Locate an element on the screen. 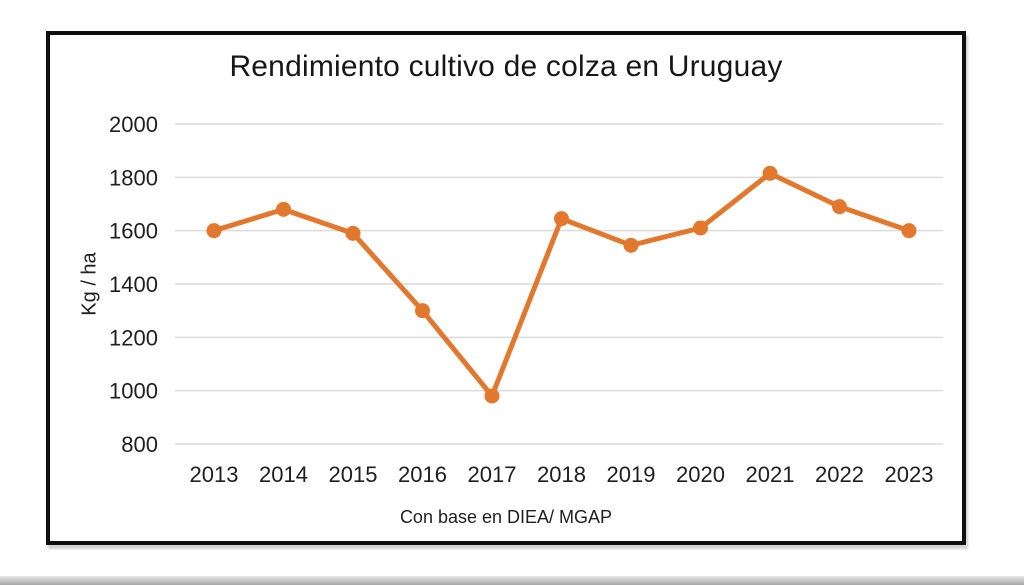 This screenshot has height=585, width=1024. source-caption: Con base en DIEA/ MGAP is located at coordinates (506, 517).